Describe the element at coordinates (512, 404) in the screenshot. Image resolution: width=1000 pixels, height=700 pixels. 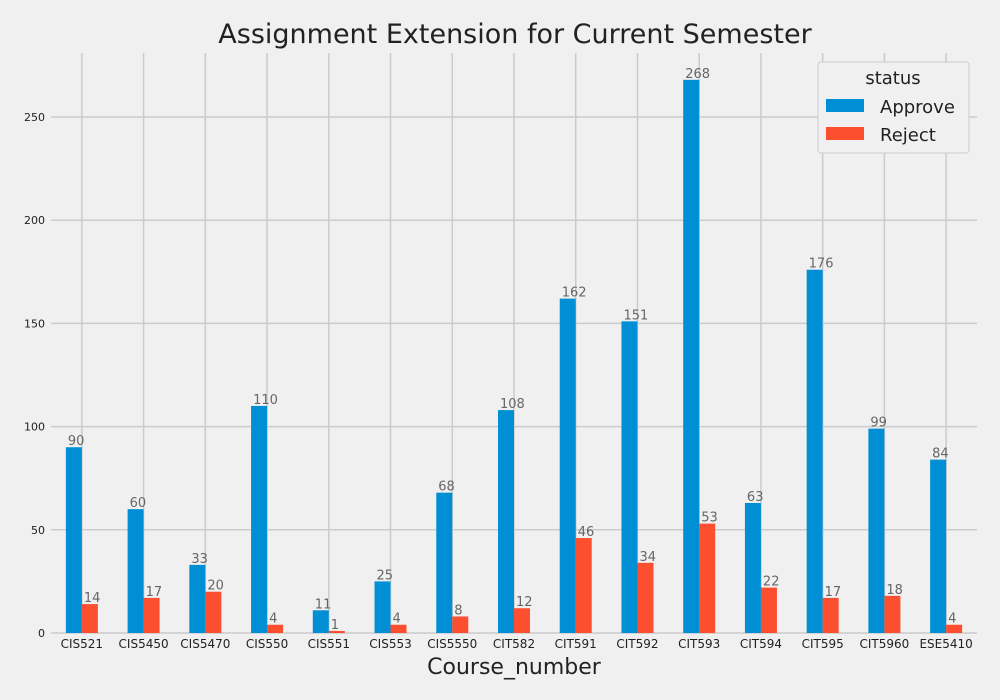
I see `data-label-approve: 108` at that location.